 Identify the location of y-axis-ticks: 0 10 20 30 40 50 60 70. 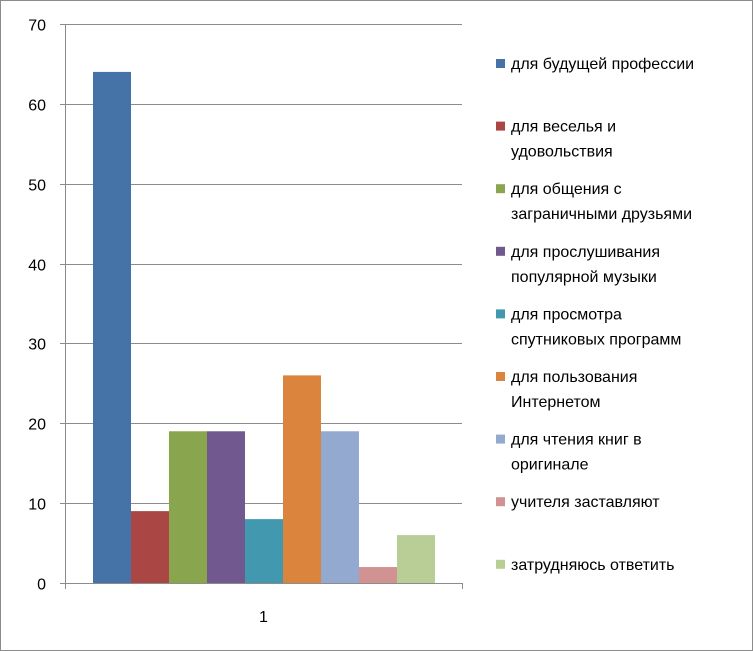
(46, 306).